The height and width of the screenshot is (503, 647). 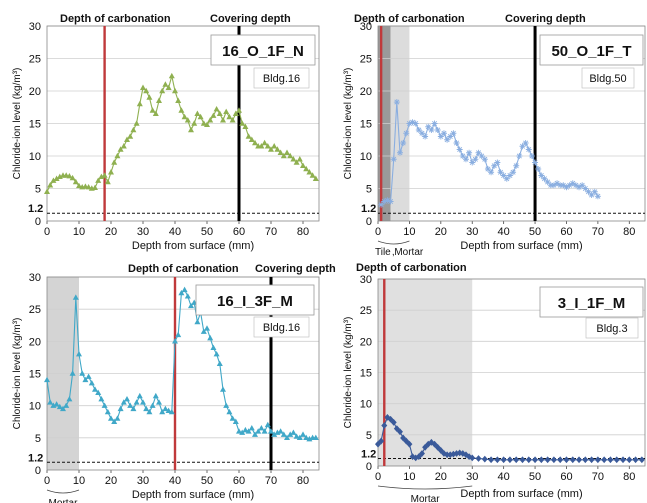 What do you see at coordinates (239, 481) in the screenshot?
I see `x-tick-label: 60` at bounding box center [239, 481].